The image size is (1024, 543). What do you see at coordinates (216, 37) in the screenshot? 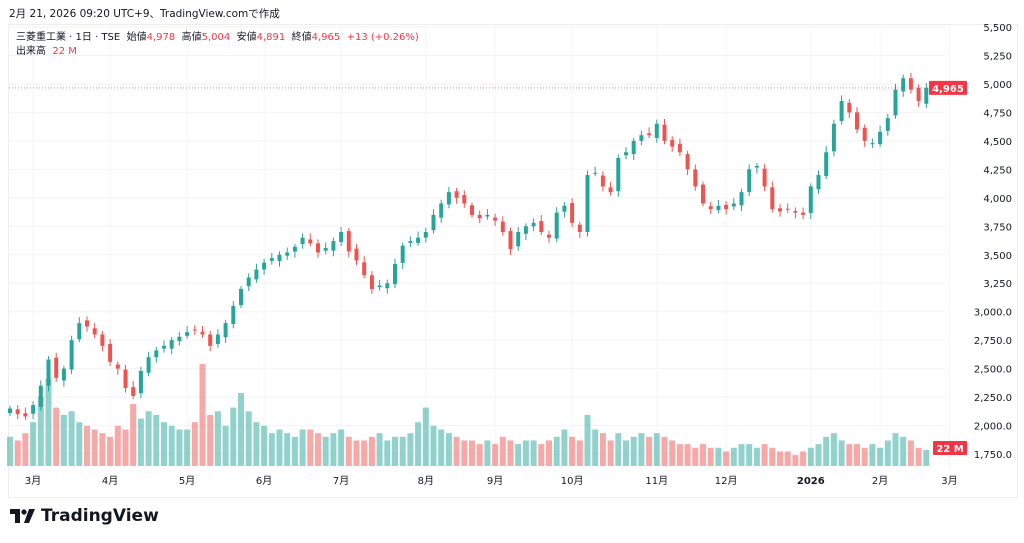
I see `high-value: 5,004` at bounding box center [216, 37].